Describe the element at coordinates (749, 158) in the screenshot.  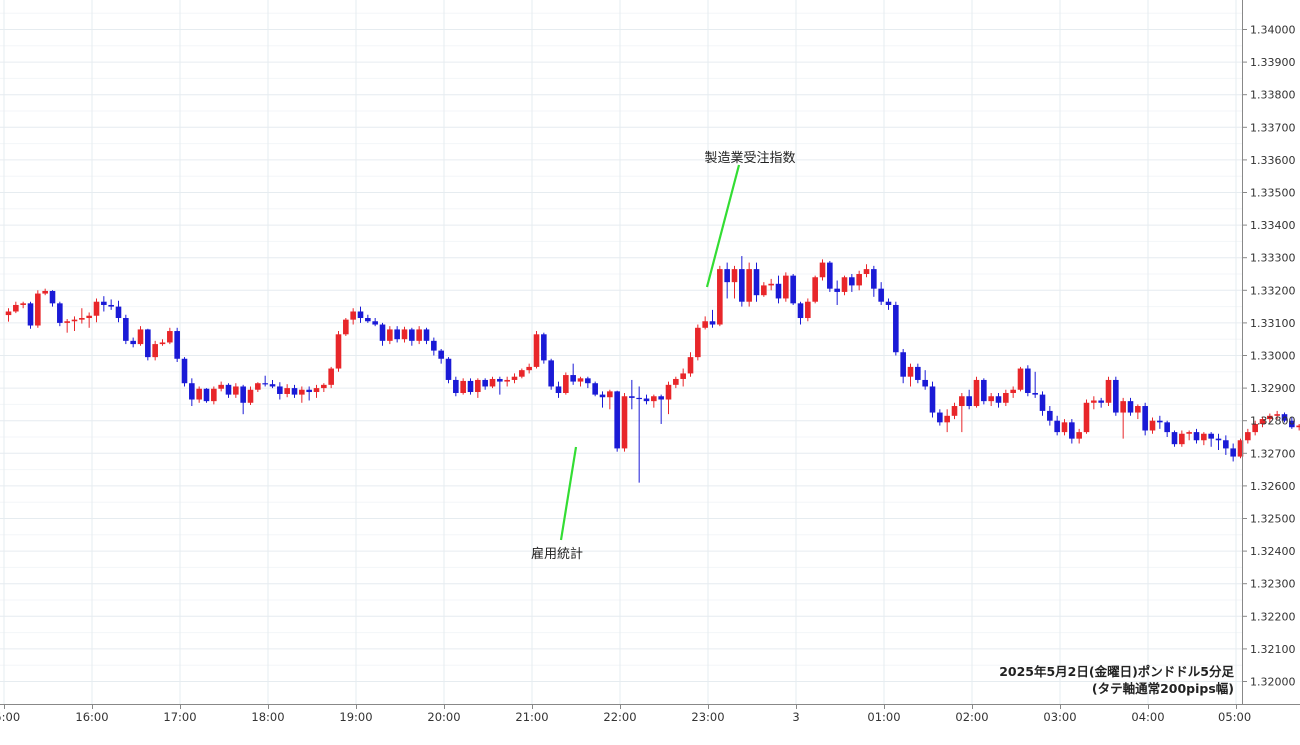
I see `annotation-label: 製造業受注指数` at that location.